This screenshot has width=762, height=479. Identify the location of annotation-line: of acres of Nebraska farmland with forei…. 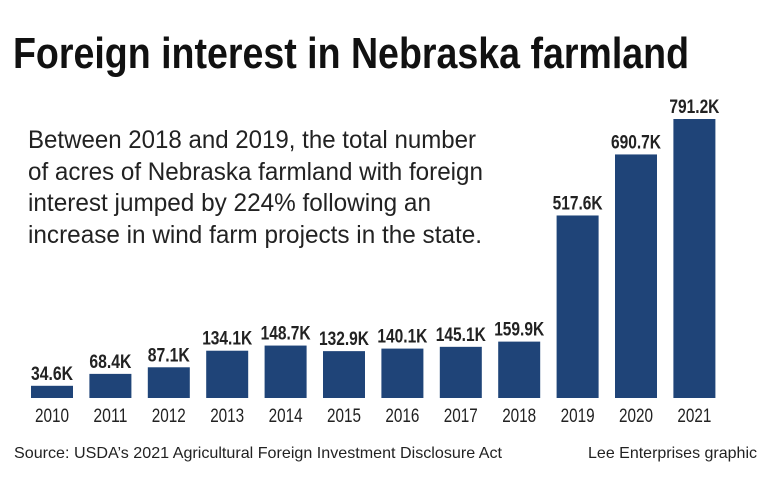
(255, 172).